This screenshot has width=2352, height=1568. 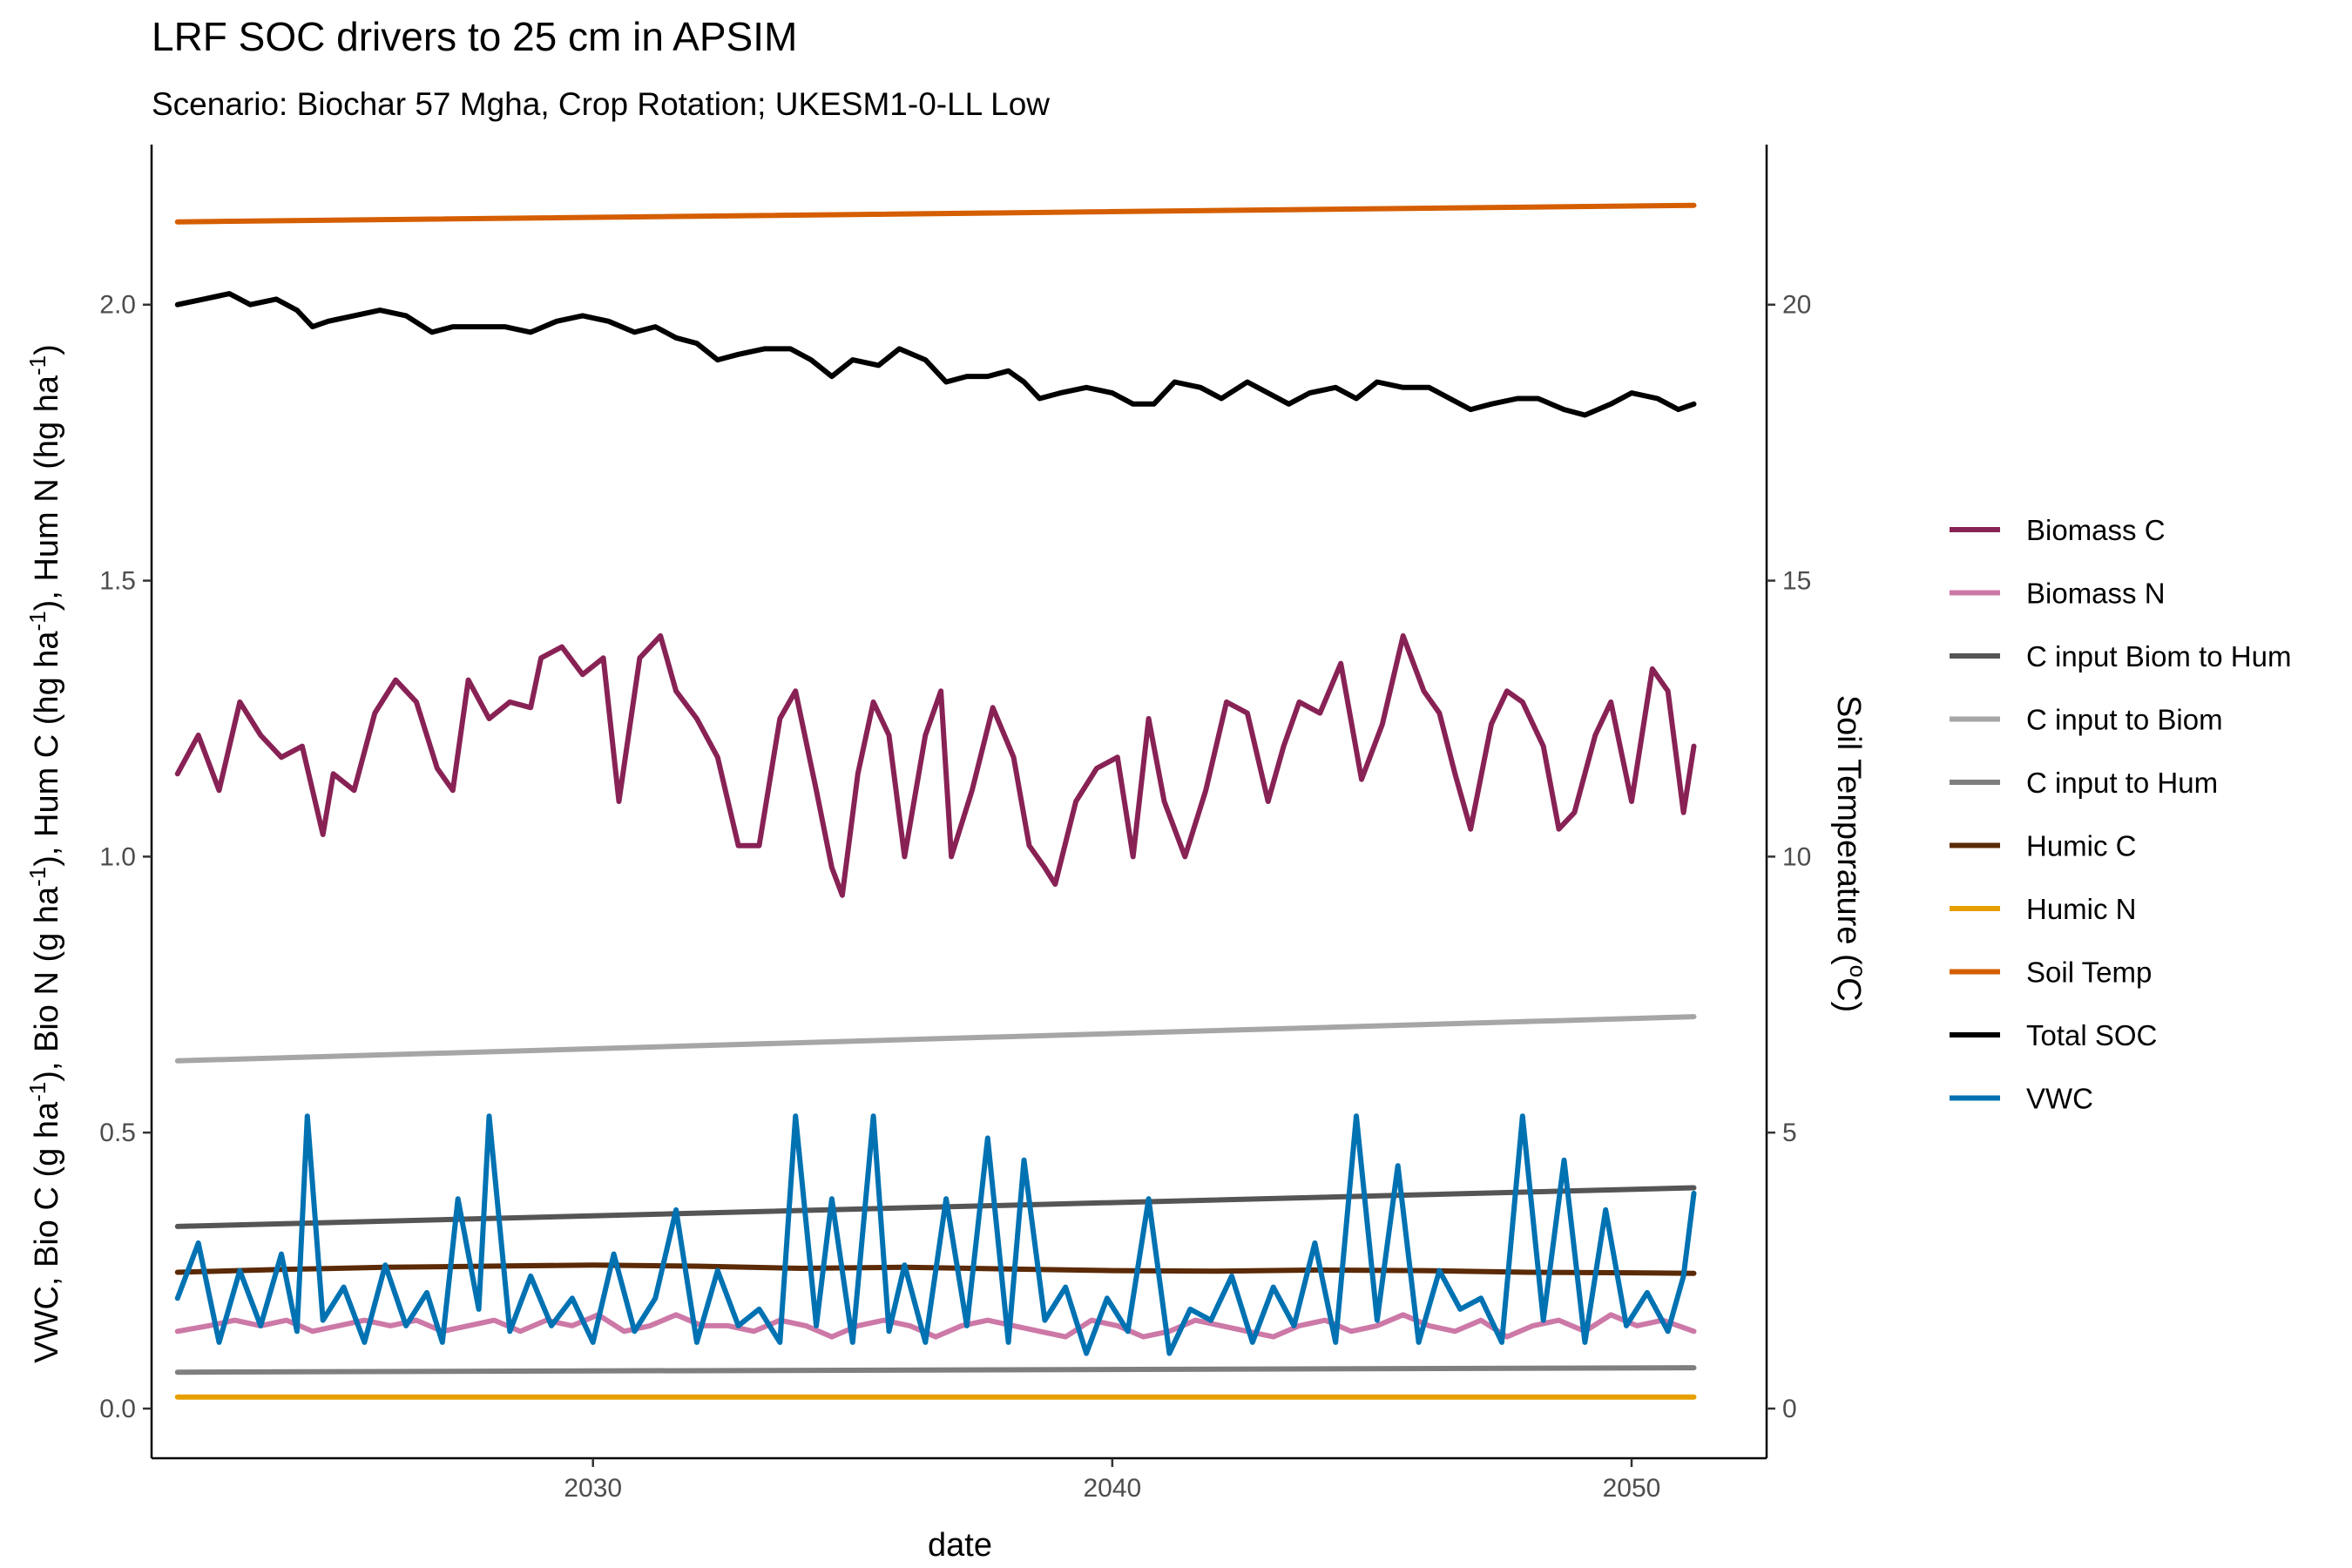 I want to click on legend-label-vwc: VWC, so click(x=2059, y=1099).